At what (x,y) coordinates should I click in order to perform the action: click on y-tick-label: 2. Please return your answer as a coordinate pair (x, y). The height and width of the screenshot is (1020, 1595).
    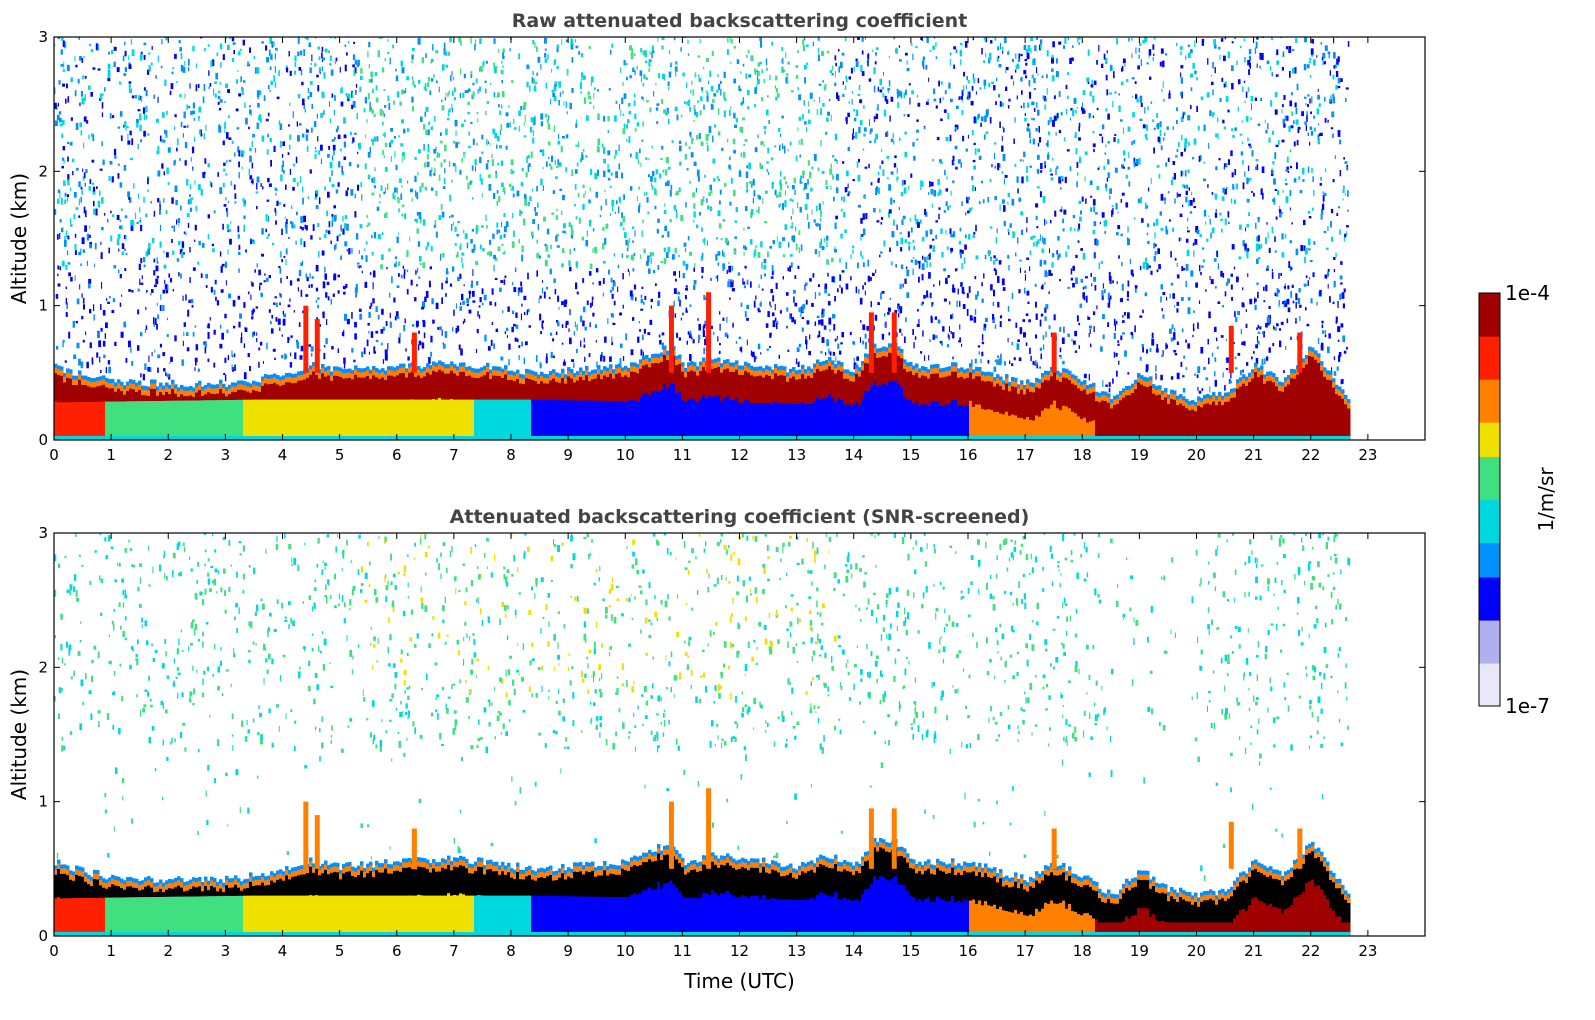
    Looking at the image, I should click on (43, 667).